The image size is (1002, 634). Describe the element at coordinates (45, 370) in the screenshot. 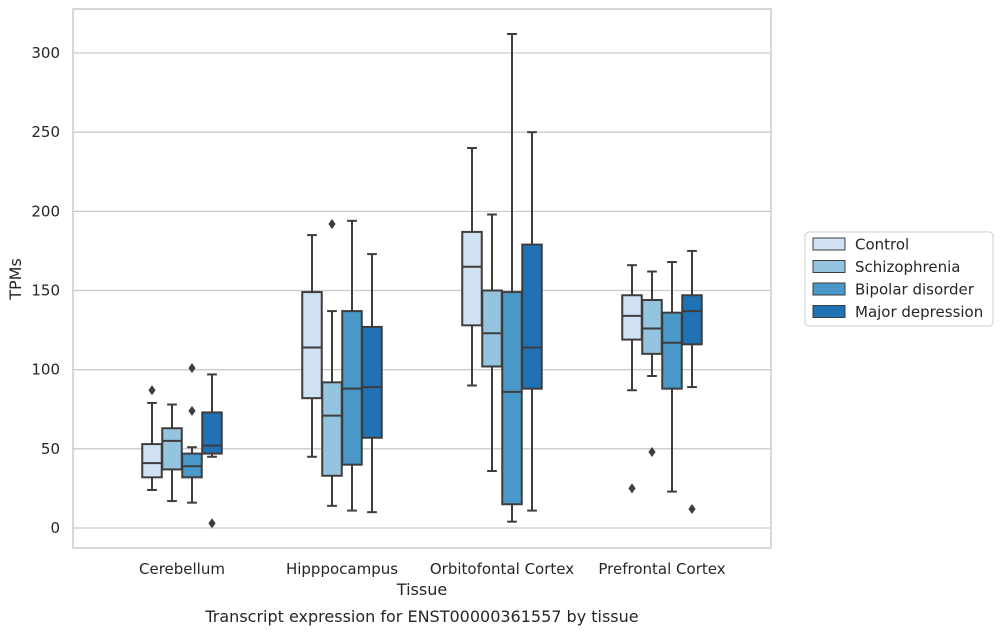

I see `y-tick-label: 100` at that location.